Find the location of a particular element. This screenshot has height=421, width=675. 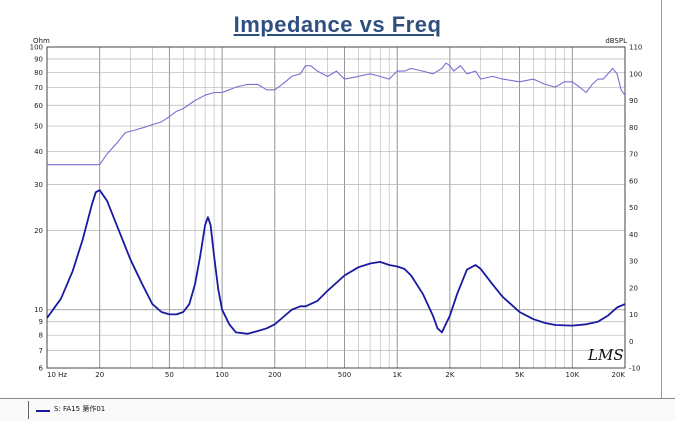

lms-logo: LMS is located at coordinates (606, 355).